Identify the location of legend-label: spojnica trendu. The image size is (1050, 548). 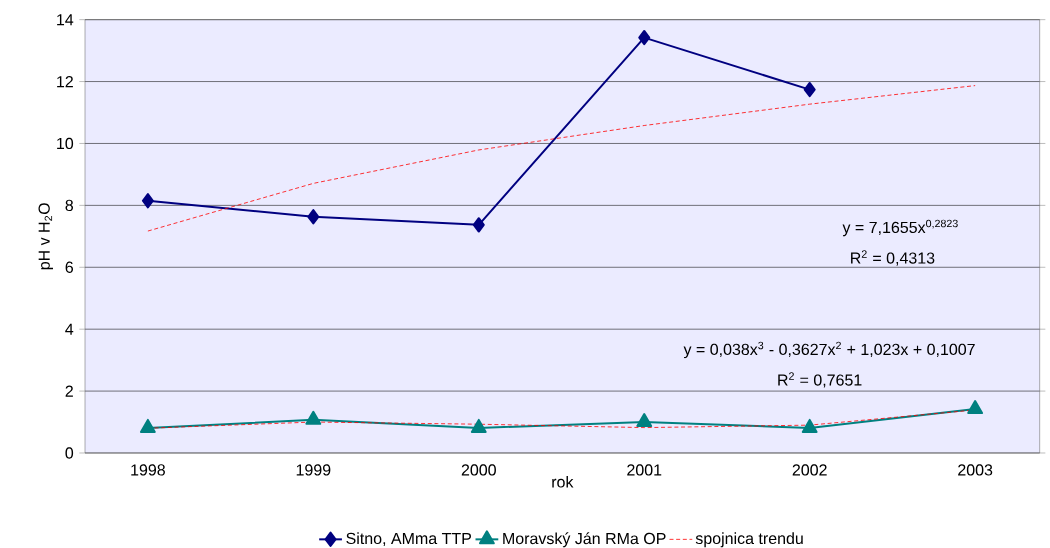
(749, 540).